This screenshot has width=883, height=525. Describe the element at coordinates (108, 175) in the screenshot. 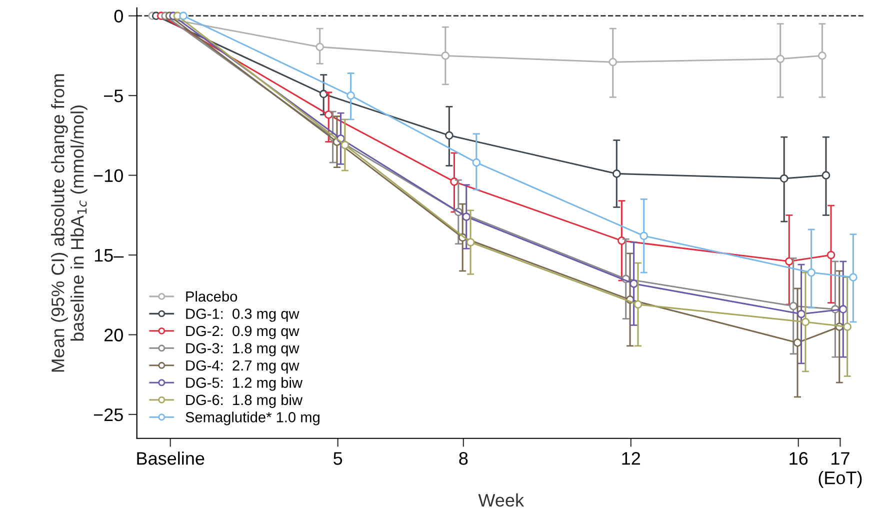

I see `y-tick-label: −10` at that location.